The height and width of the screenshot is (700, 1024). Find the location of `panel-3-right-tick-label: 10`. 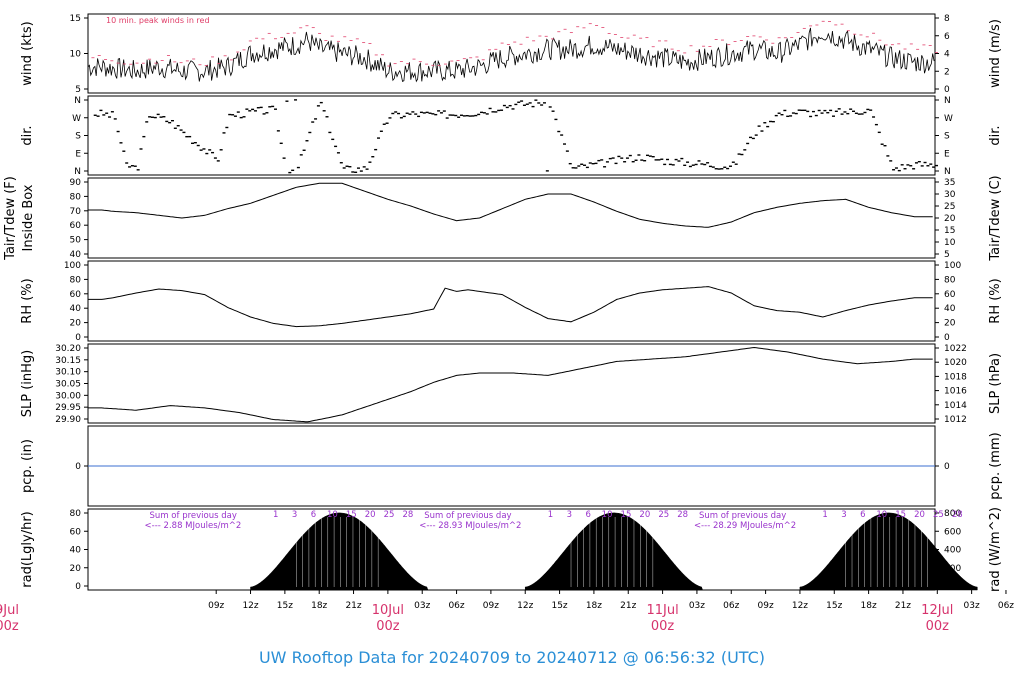

panel-3-right-tick-label: 10 is located at coordinates (950, 243).